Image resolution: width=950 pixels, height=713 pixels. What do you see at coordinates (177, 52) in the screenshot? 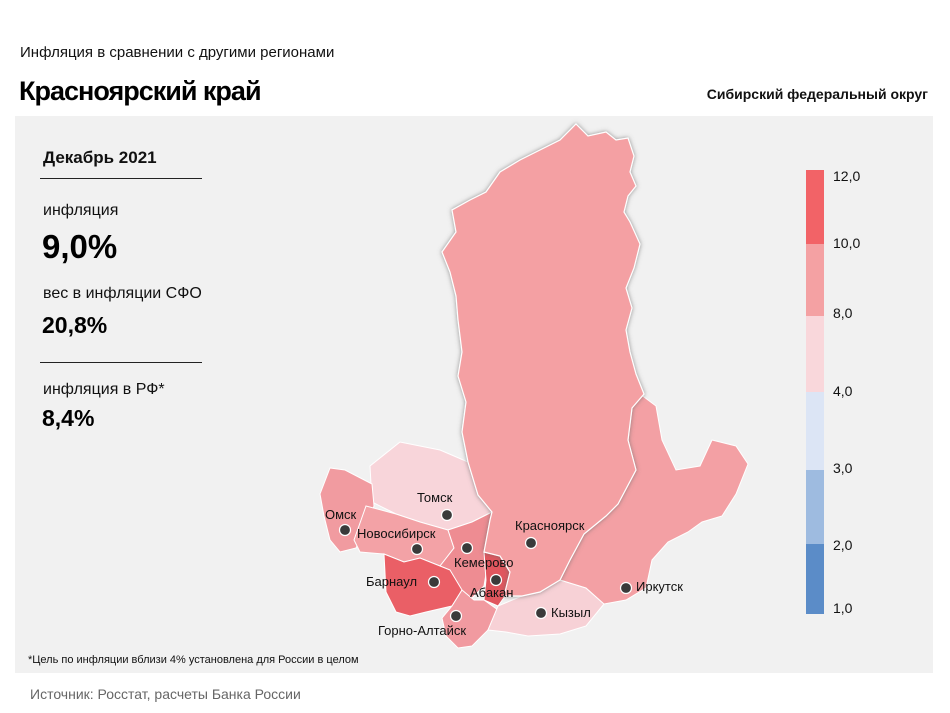
I see `page-subtitle: Инфляция в сравнении с другими регионами` at bounding box center [177, 52].